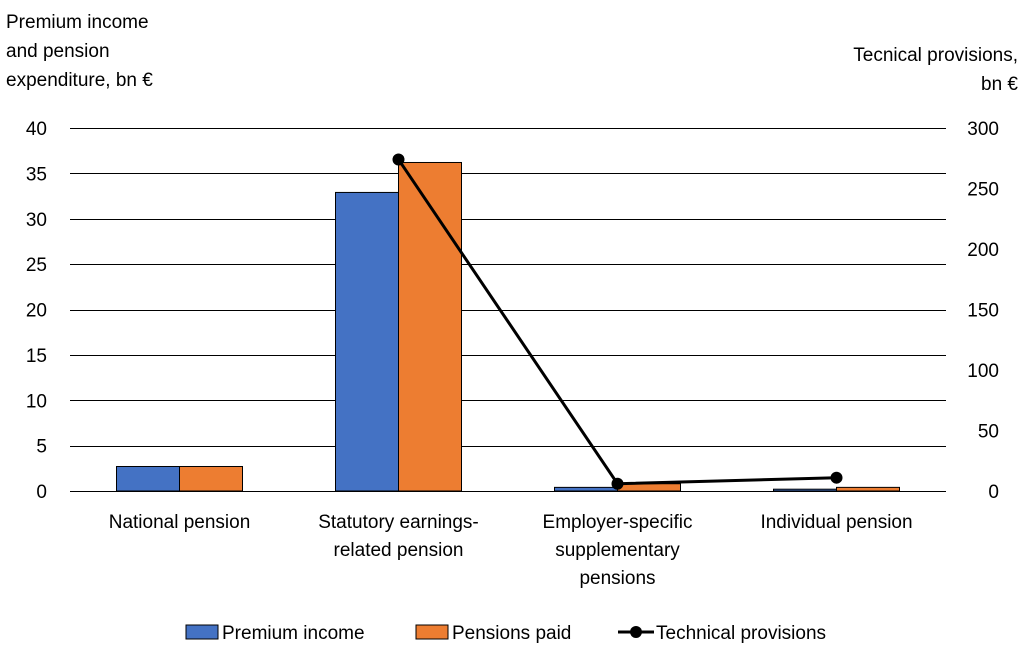 The width and height of the screenshot is (1024, 662). Describe the element at coordinates (36, 356) in the screenshot. I see `left-tick-label-3: 15` at that location.